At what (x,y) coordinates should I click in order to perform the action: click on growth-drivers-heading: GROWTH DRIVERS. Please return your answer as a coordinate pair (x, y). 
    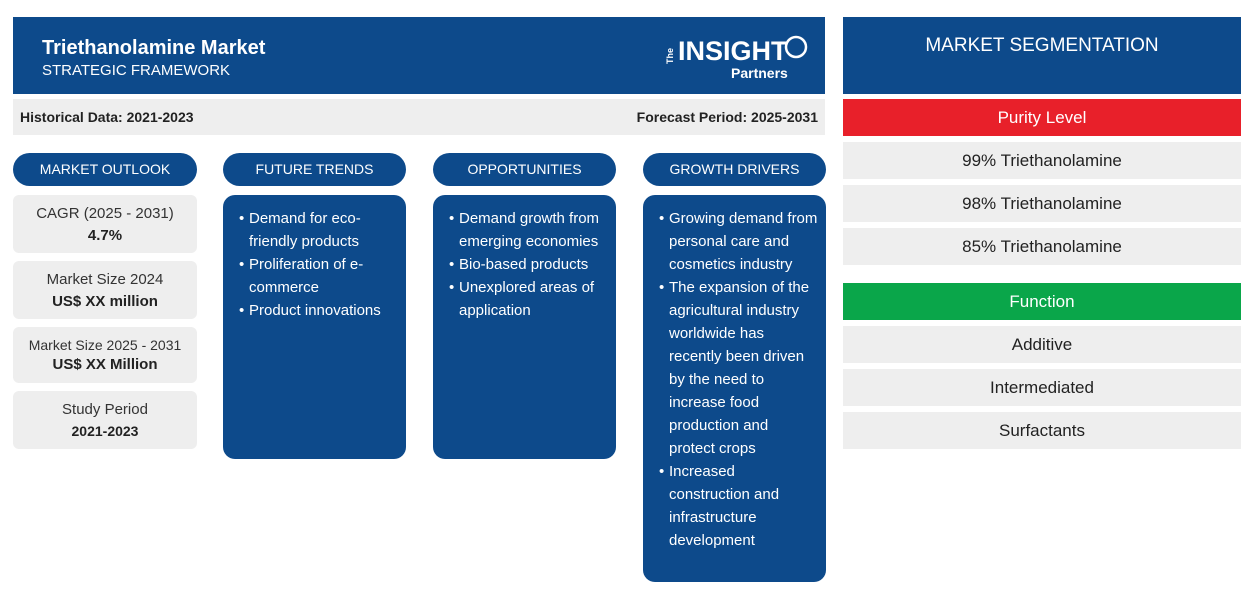
    Looking at the image, I should click on (734, 169).